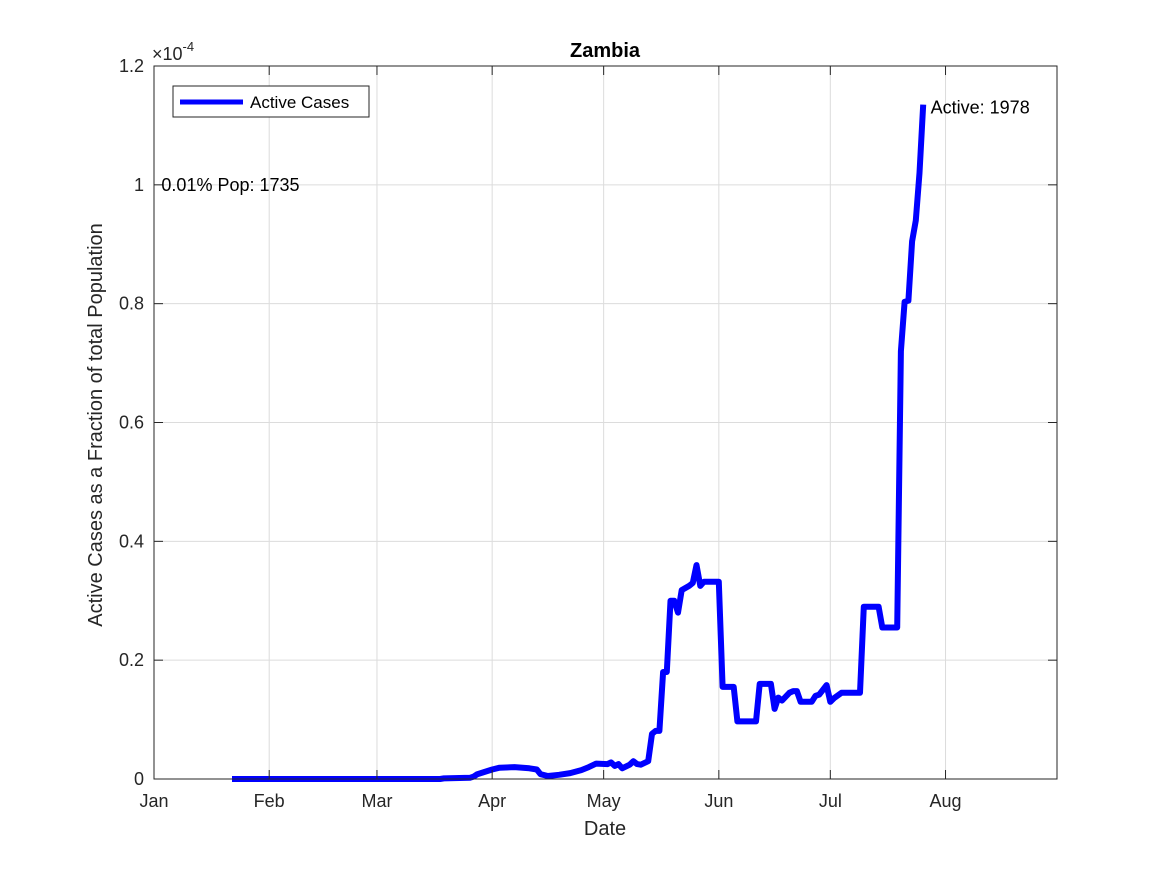 This screenshot has height=875, width=1167. I want to click on x-tick-label: Apr, so click(492, 801).